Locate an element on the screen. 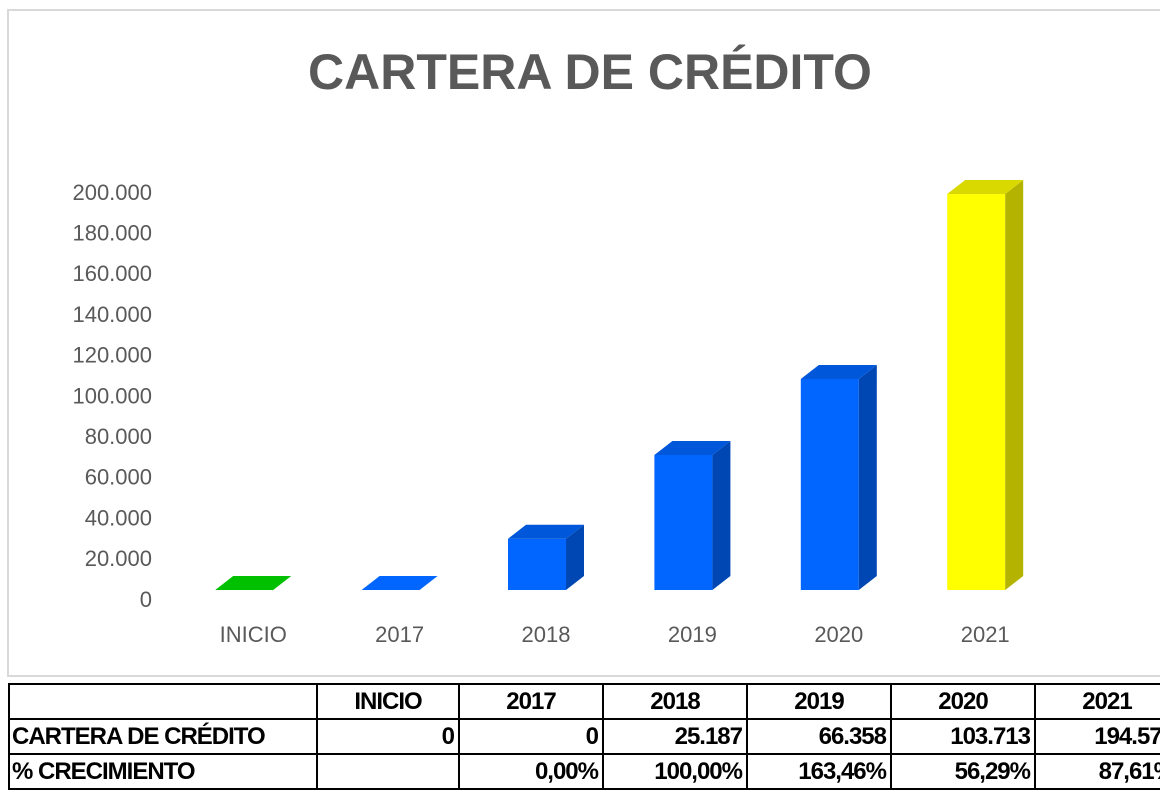  table-cell: 103.713 is located at coordinates (963, 736).